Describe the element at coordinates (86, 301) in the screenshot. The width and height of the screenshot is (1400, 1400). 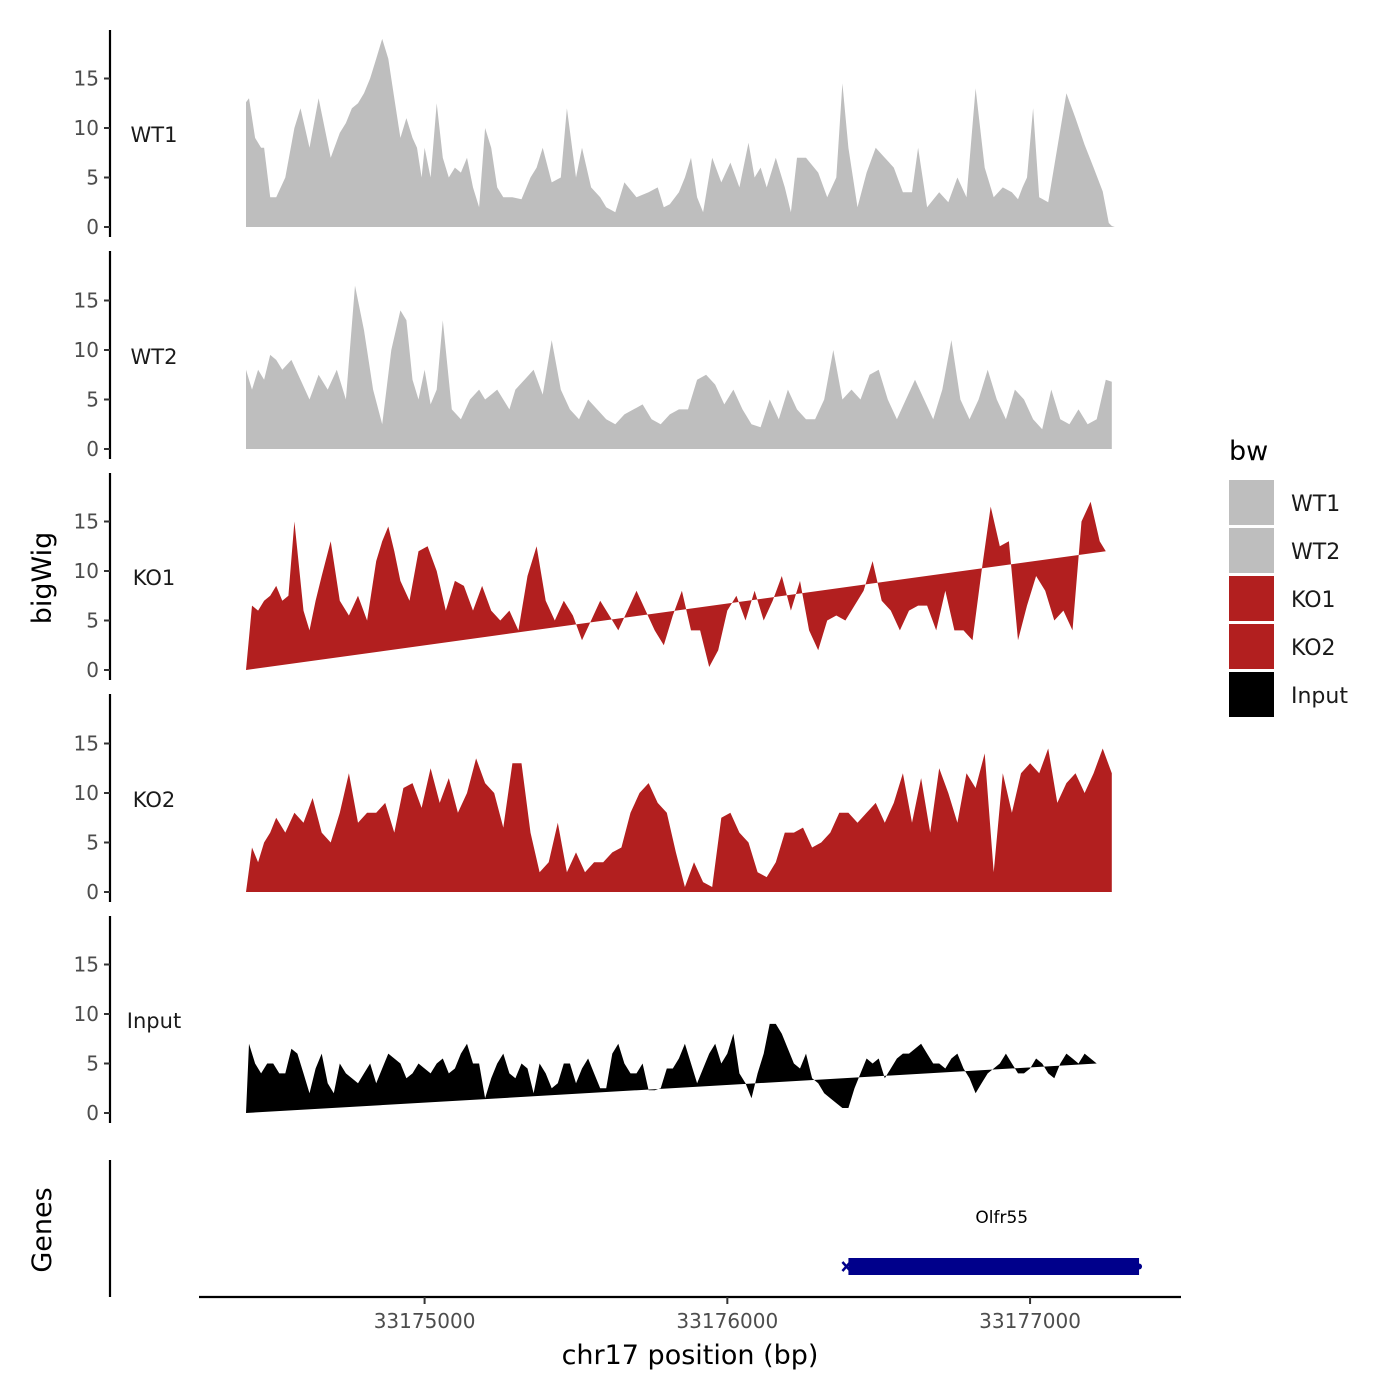
I see `y-tick-label-wt2-15: 15` at that location.